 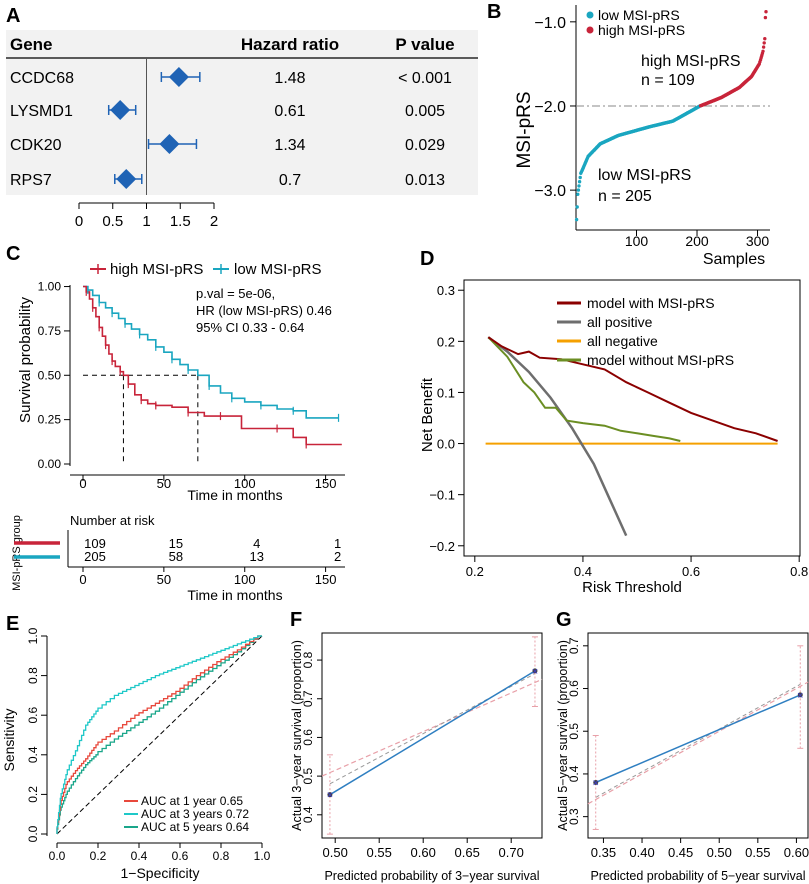 I want to click on risk-high-count: 109, so click(x=95, y=543).